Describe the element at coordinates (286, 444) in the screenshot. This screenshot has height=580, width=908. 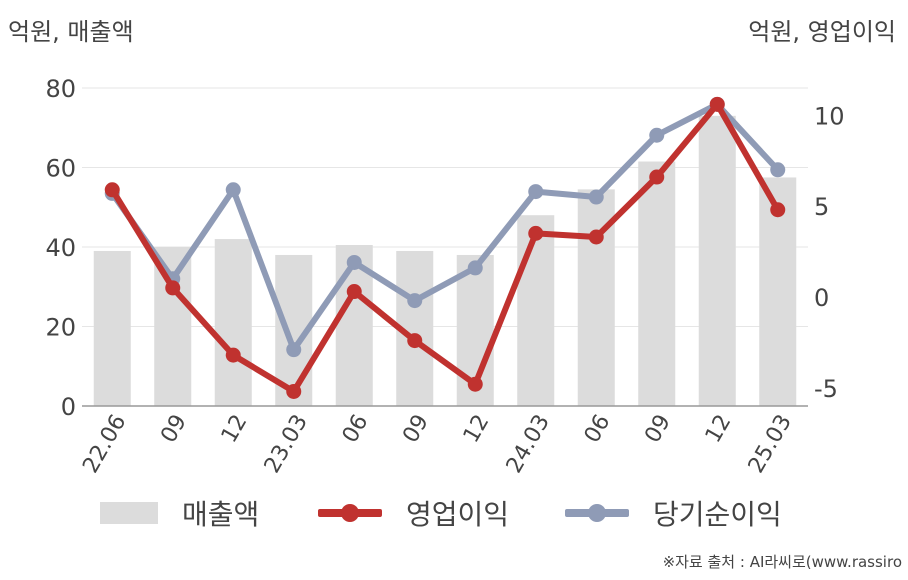
I see `category-label: 23.03` at that location.